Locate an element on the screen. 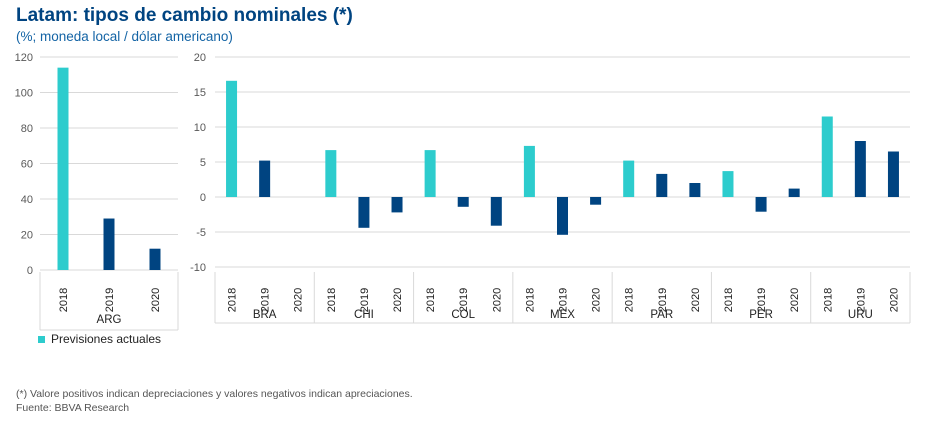  bar-uru-2019 is located at coordinates (860, 169).